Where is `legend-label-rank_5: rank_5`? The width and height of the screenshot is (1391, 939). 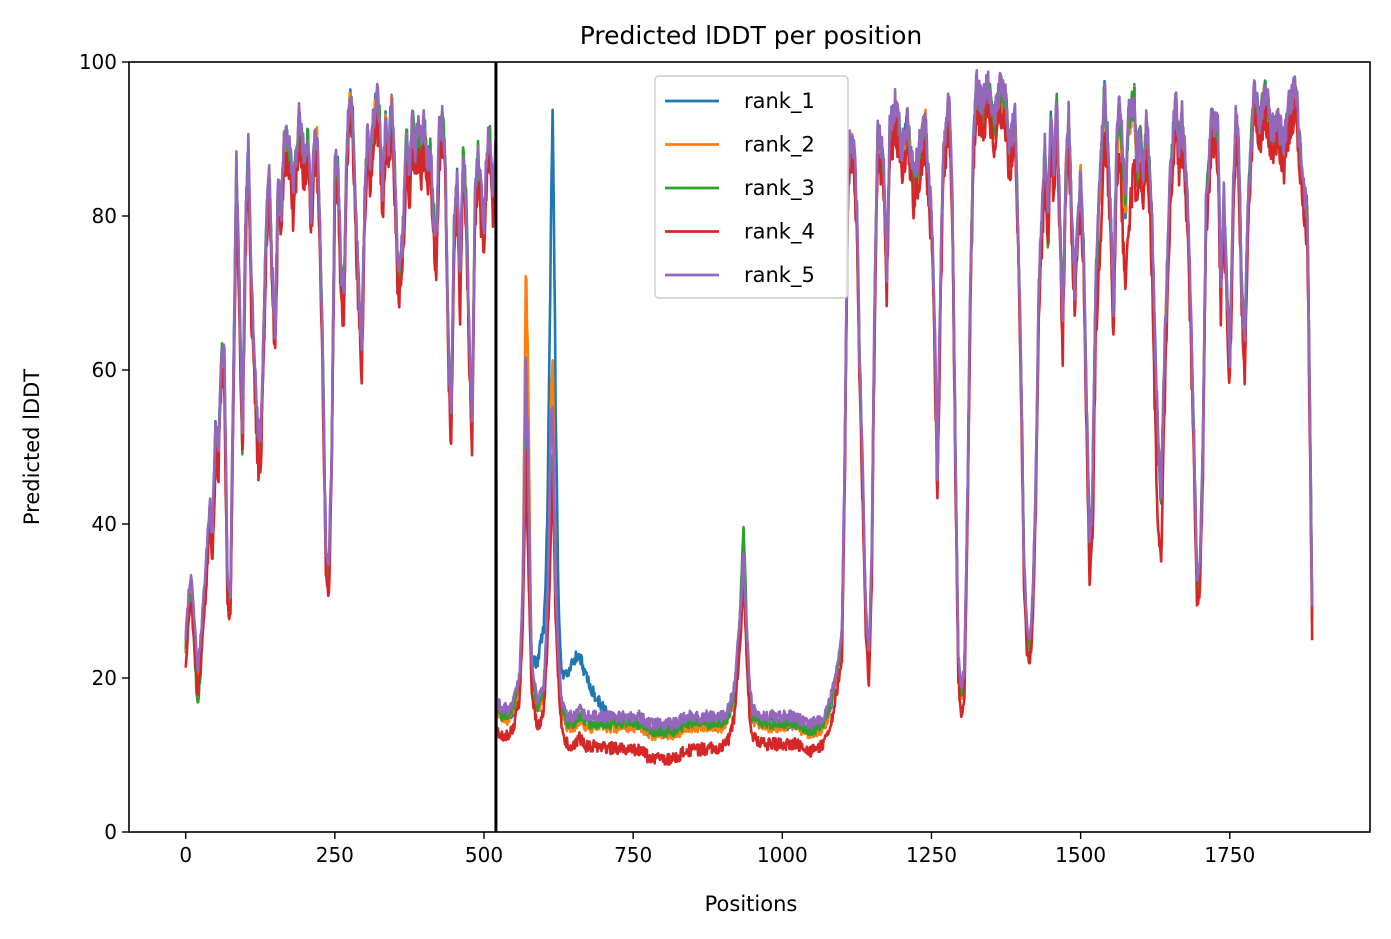
legend-label-rank_5: rank_5 is located at coordinates (779, 275).